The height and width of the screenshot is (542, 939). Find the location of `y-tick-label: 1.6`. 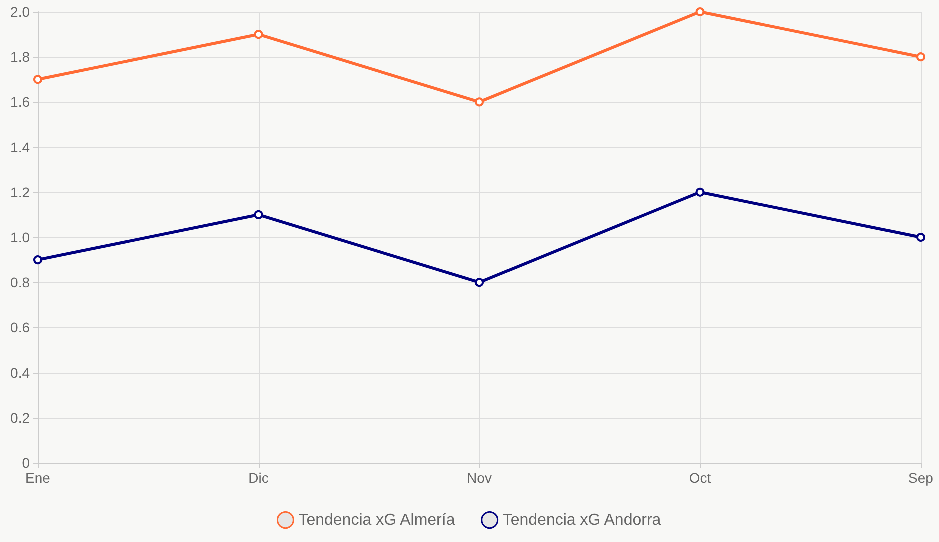

y-tick-label: 1.6 is located at coordinates (20, 102).